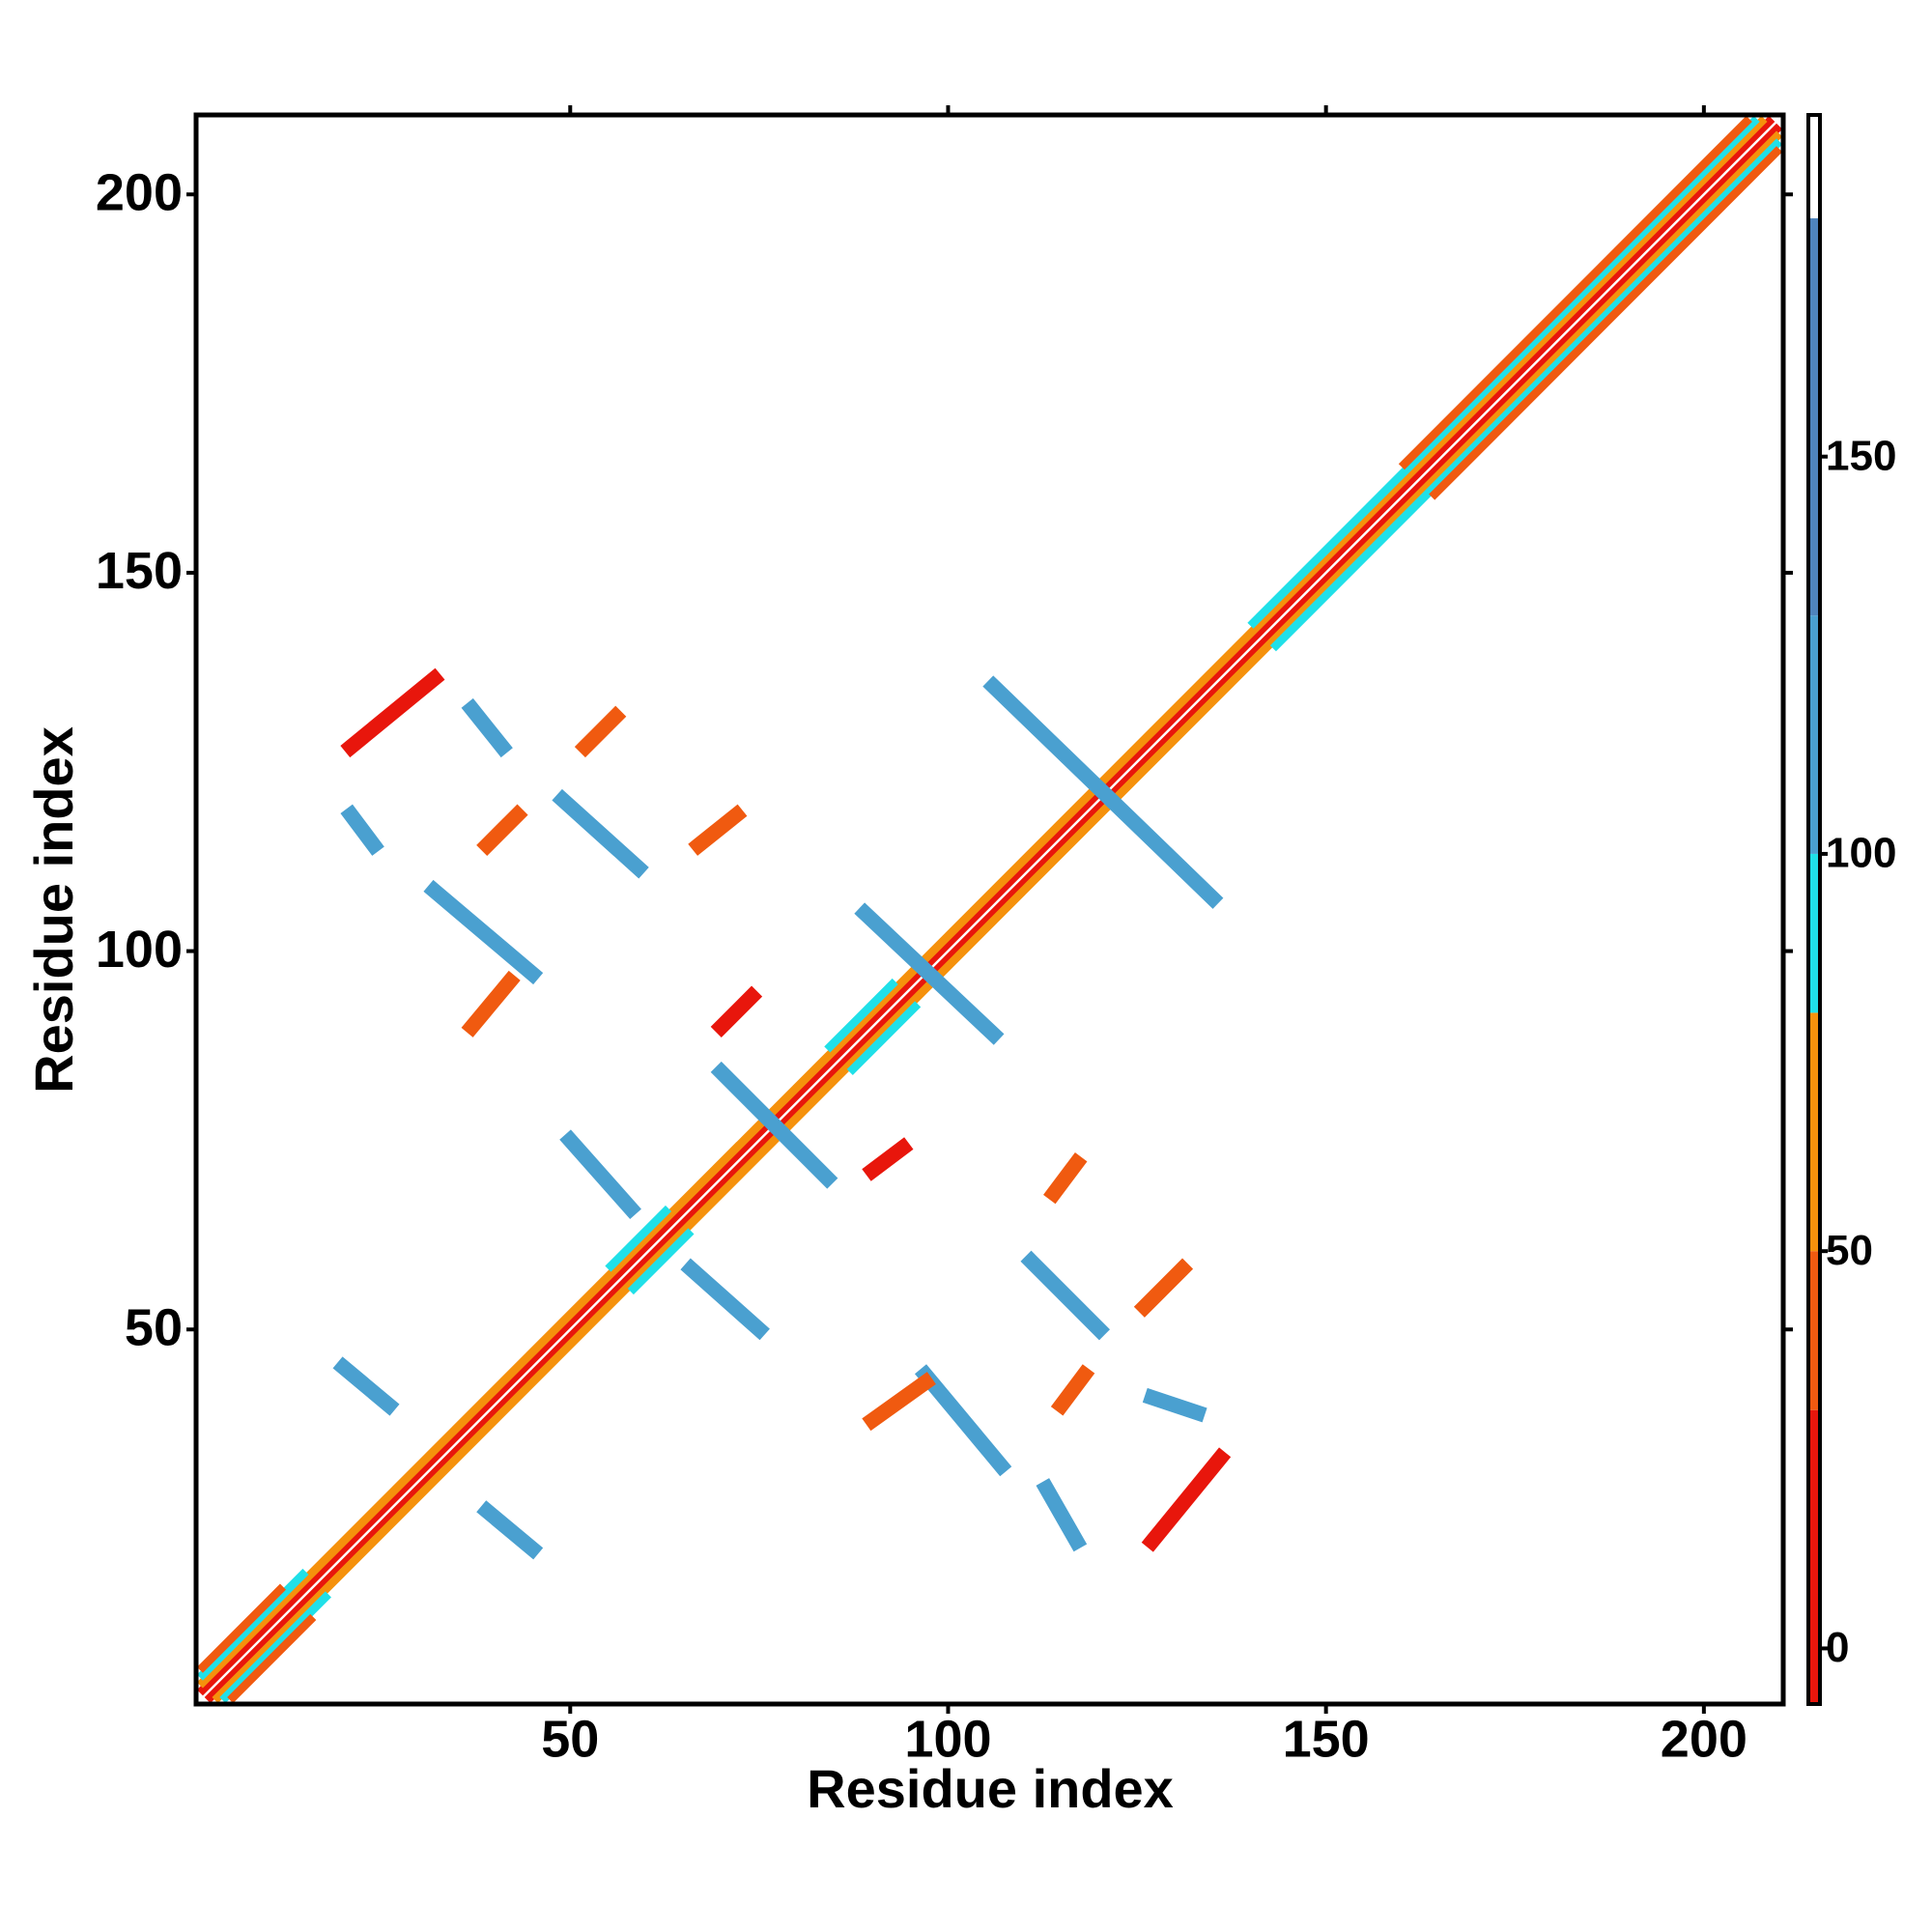 This screenshot has height=1932, width=1932. I want to click on y-axis-title: Residue index, so click(53, 910).